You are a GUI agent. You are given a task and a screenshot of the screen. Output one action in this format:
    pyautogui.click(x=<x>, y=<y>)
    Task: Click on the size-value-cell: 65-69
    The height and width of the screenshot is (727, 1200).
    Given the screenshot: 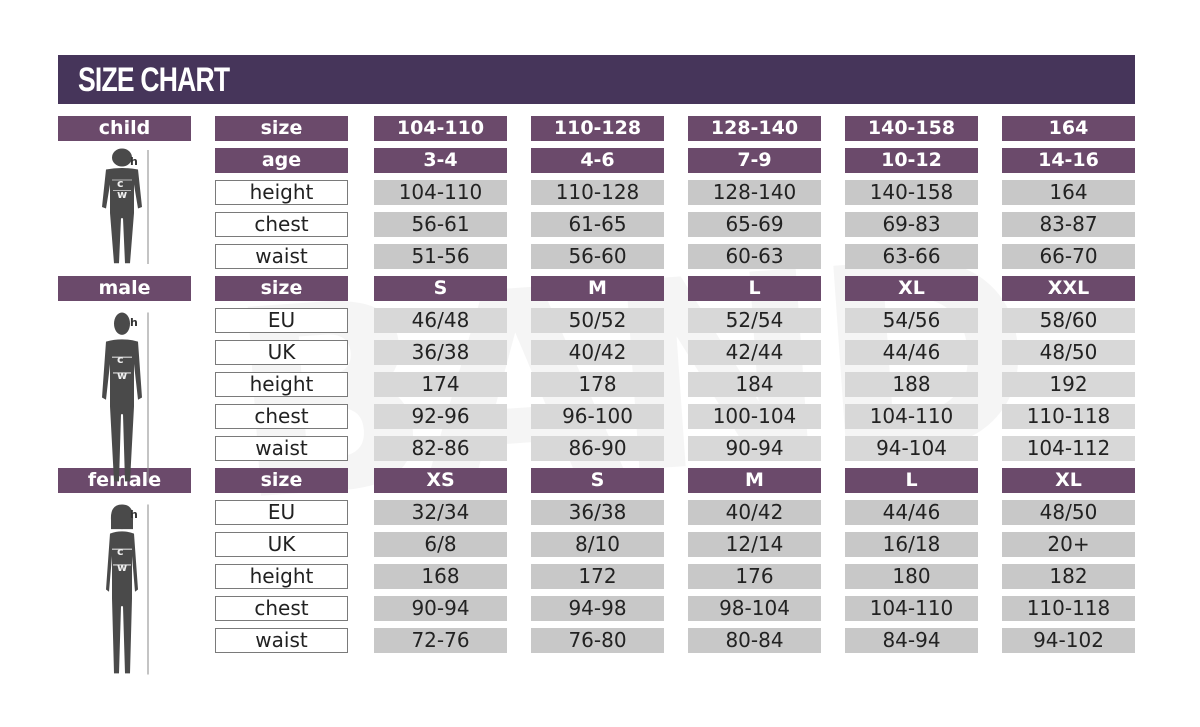 What is the action you would take?
    pyautogui.click(x=754, y=224)
    